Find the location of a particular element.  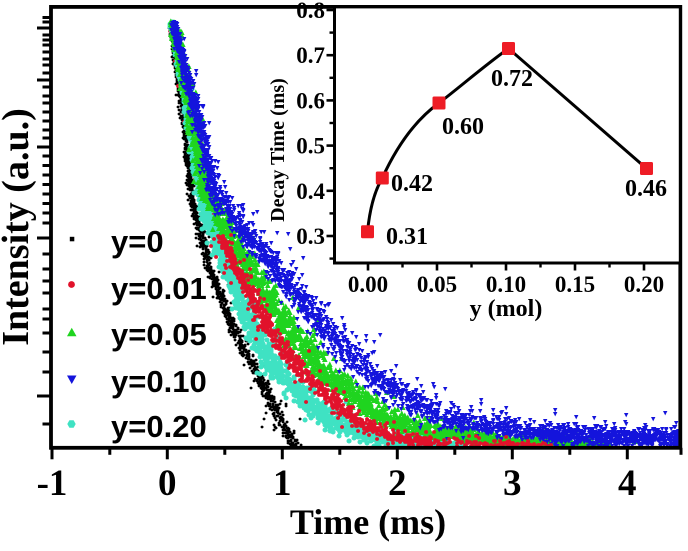

svg-text: Intensity (a.u.) is located at coordinates (18, 227).